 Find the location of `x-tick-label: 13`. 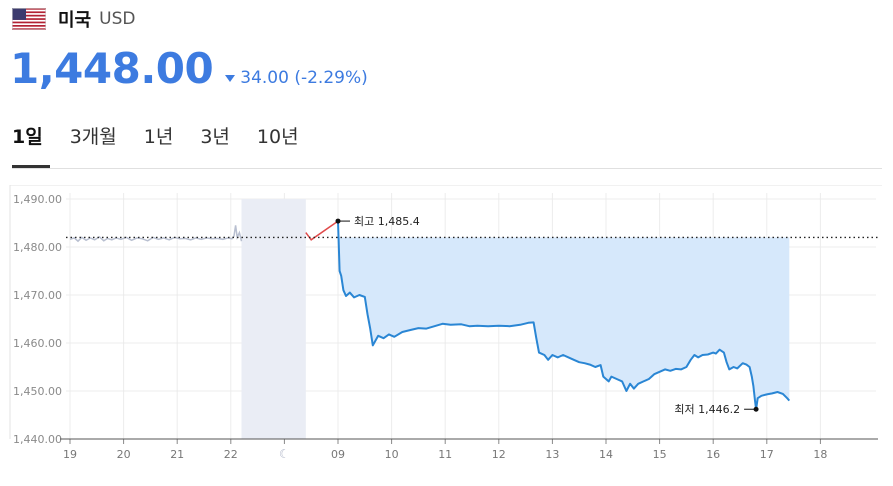

x-tick-label: 13 is located at coordinates (552, 454).